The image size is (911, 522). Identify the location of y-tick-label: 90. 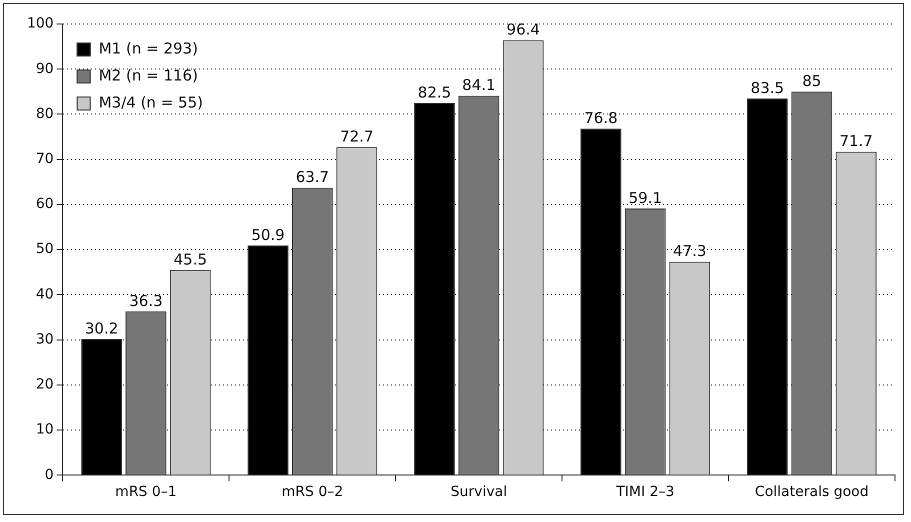
(45, 68).